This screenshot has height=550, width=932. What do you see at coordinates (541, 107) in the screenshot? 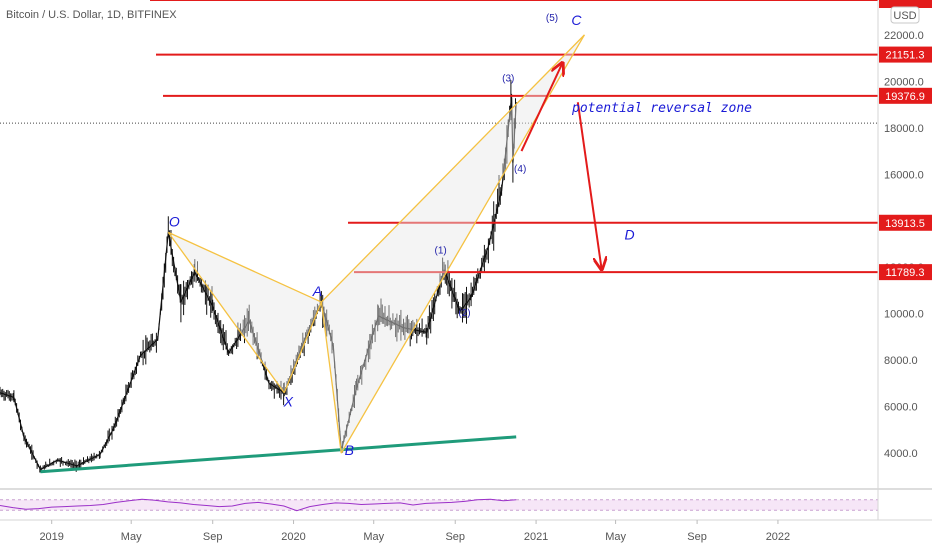
I see `projection-arrow-up` at bounding box center [541, 107].